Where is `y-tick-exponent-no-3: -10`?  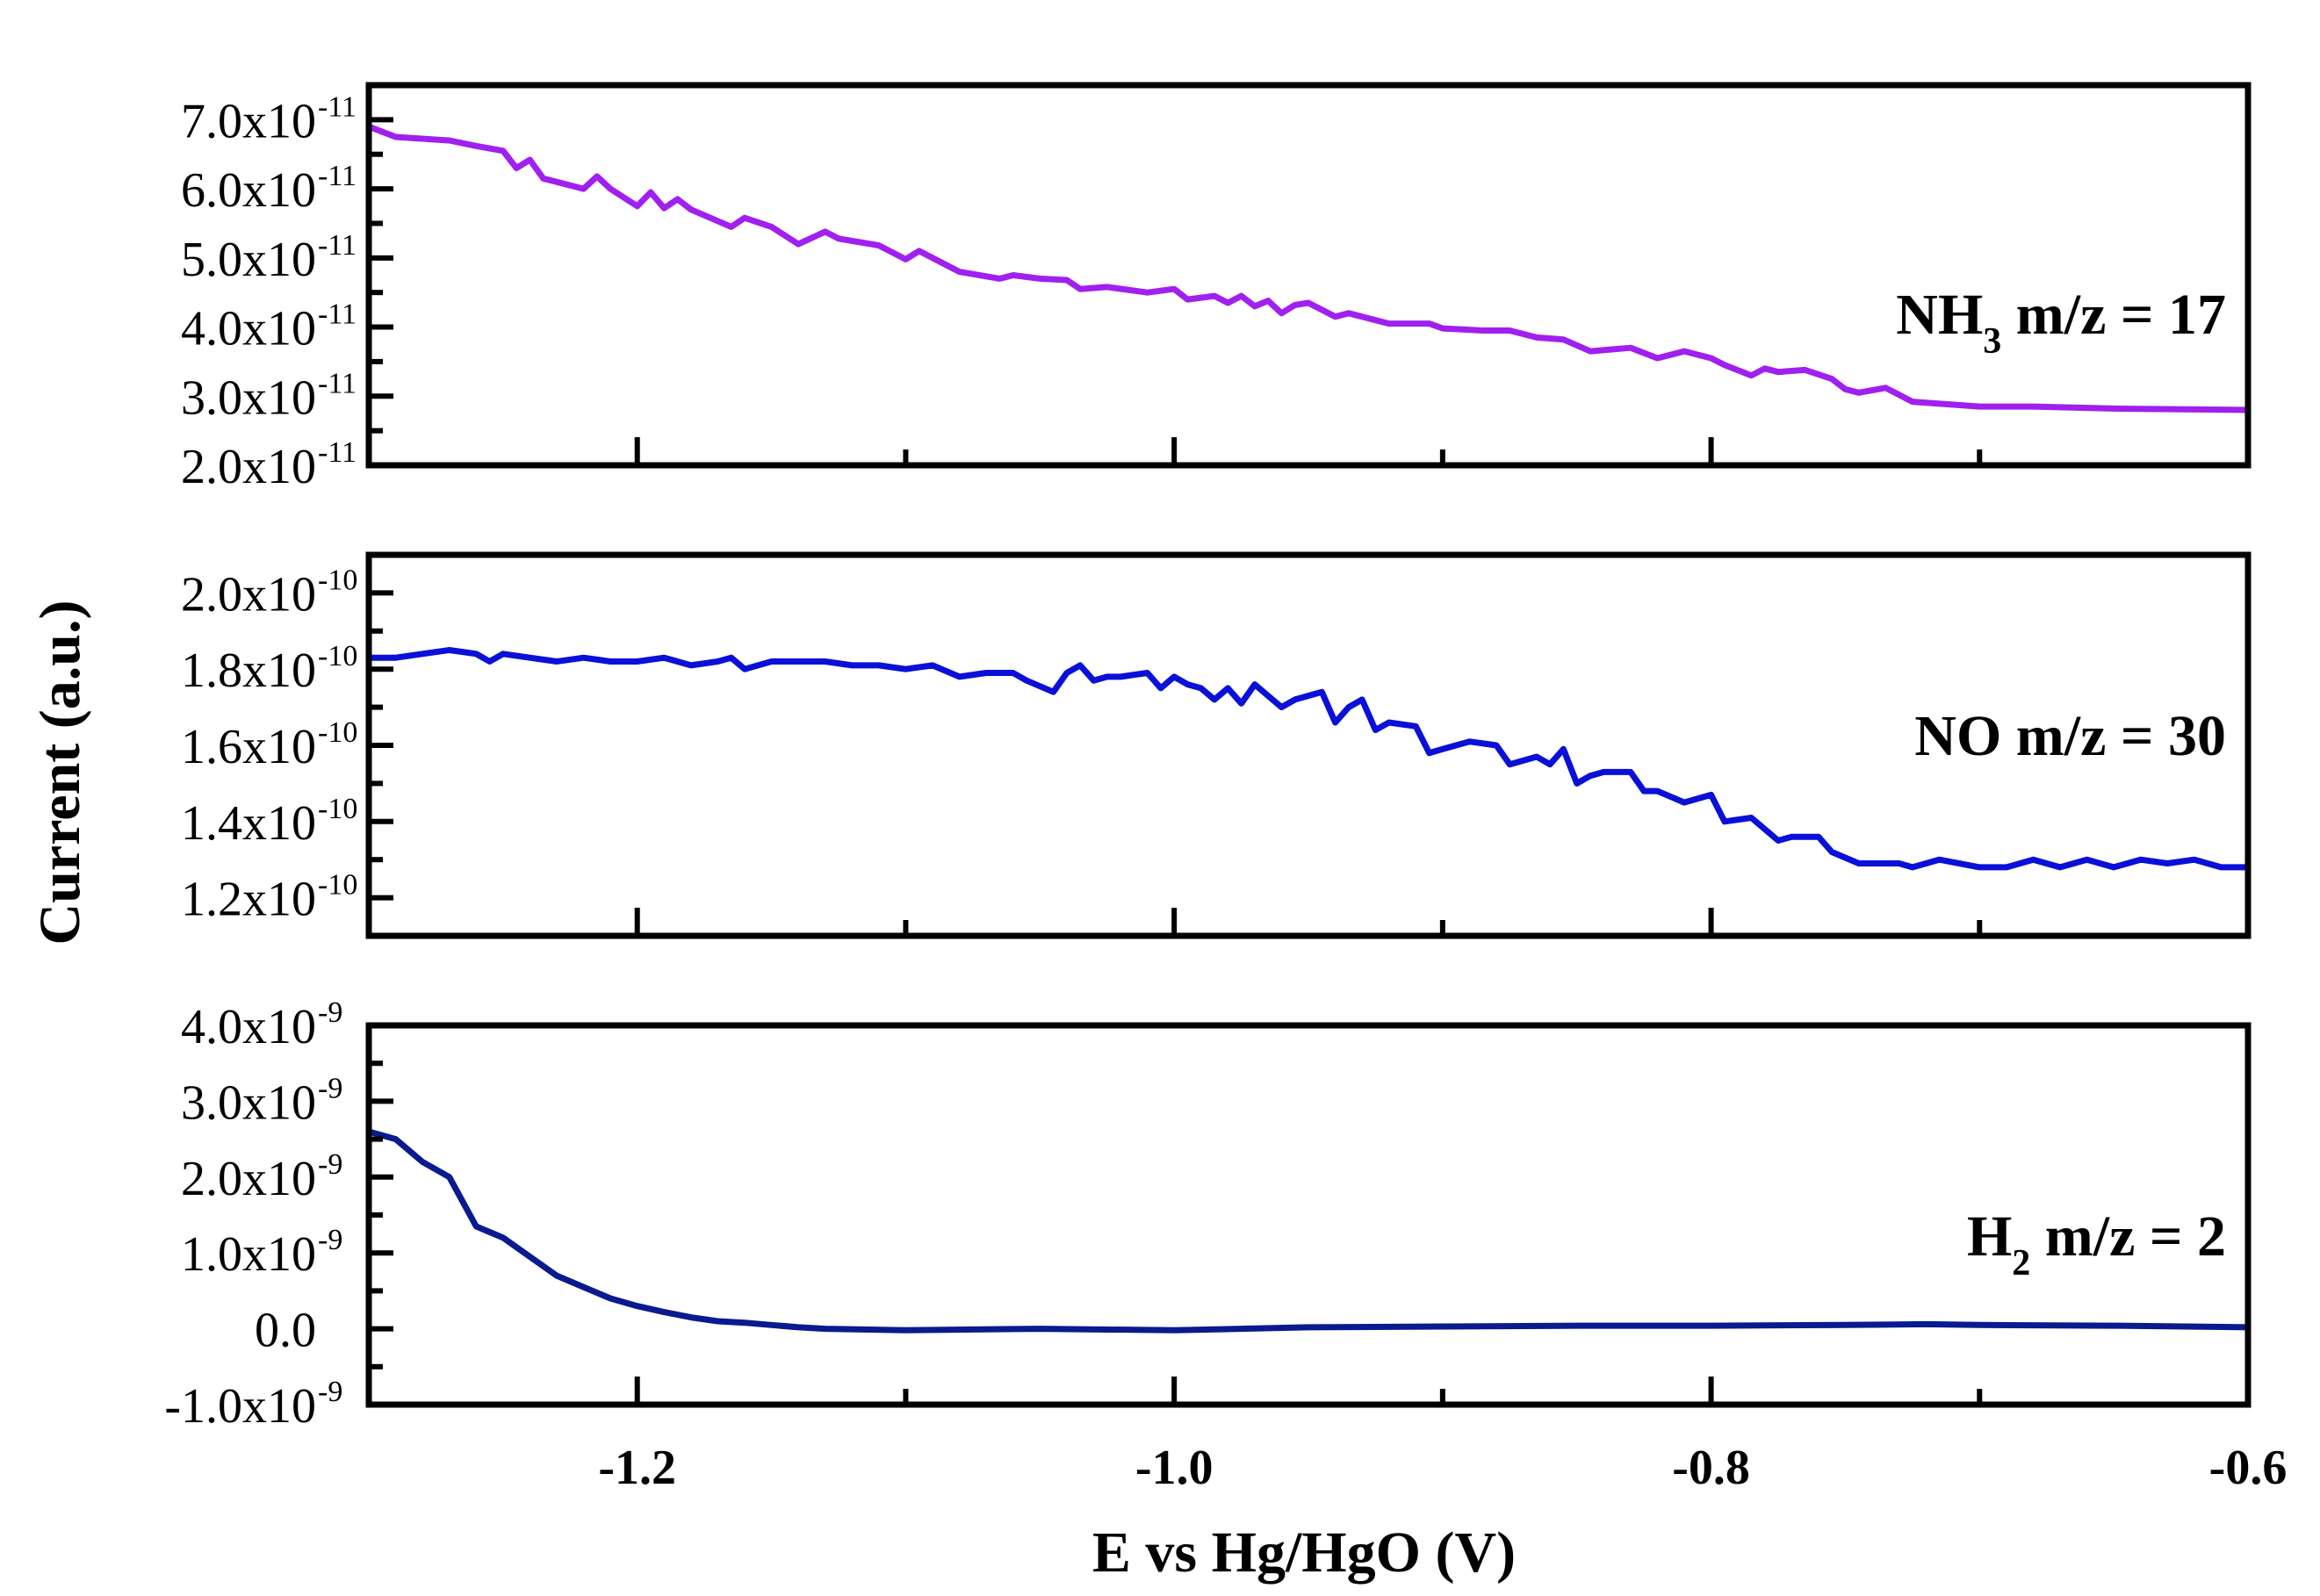
y-tick-exponent-no-3: -10 is located at coordinates (337, 656).